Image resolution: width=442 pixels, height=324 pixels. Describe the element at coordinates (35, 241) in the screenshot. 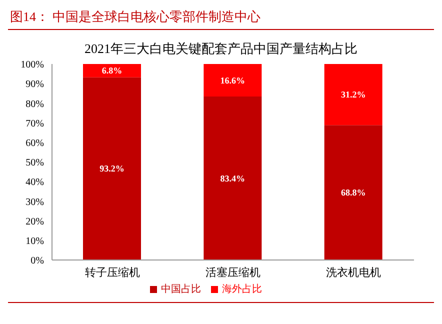

I see `y-tick-label: 10%` at that location.